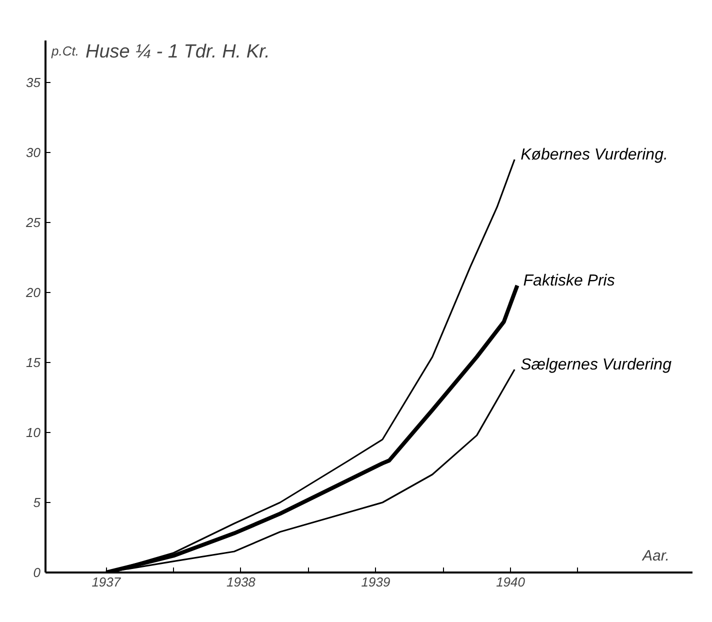 This screenshot has width=712, height=622. Describe the element at coordinates (596, 365) in the screenshot. I see `series-label: Sælgernes Vurdering` at that location.